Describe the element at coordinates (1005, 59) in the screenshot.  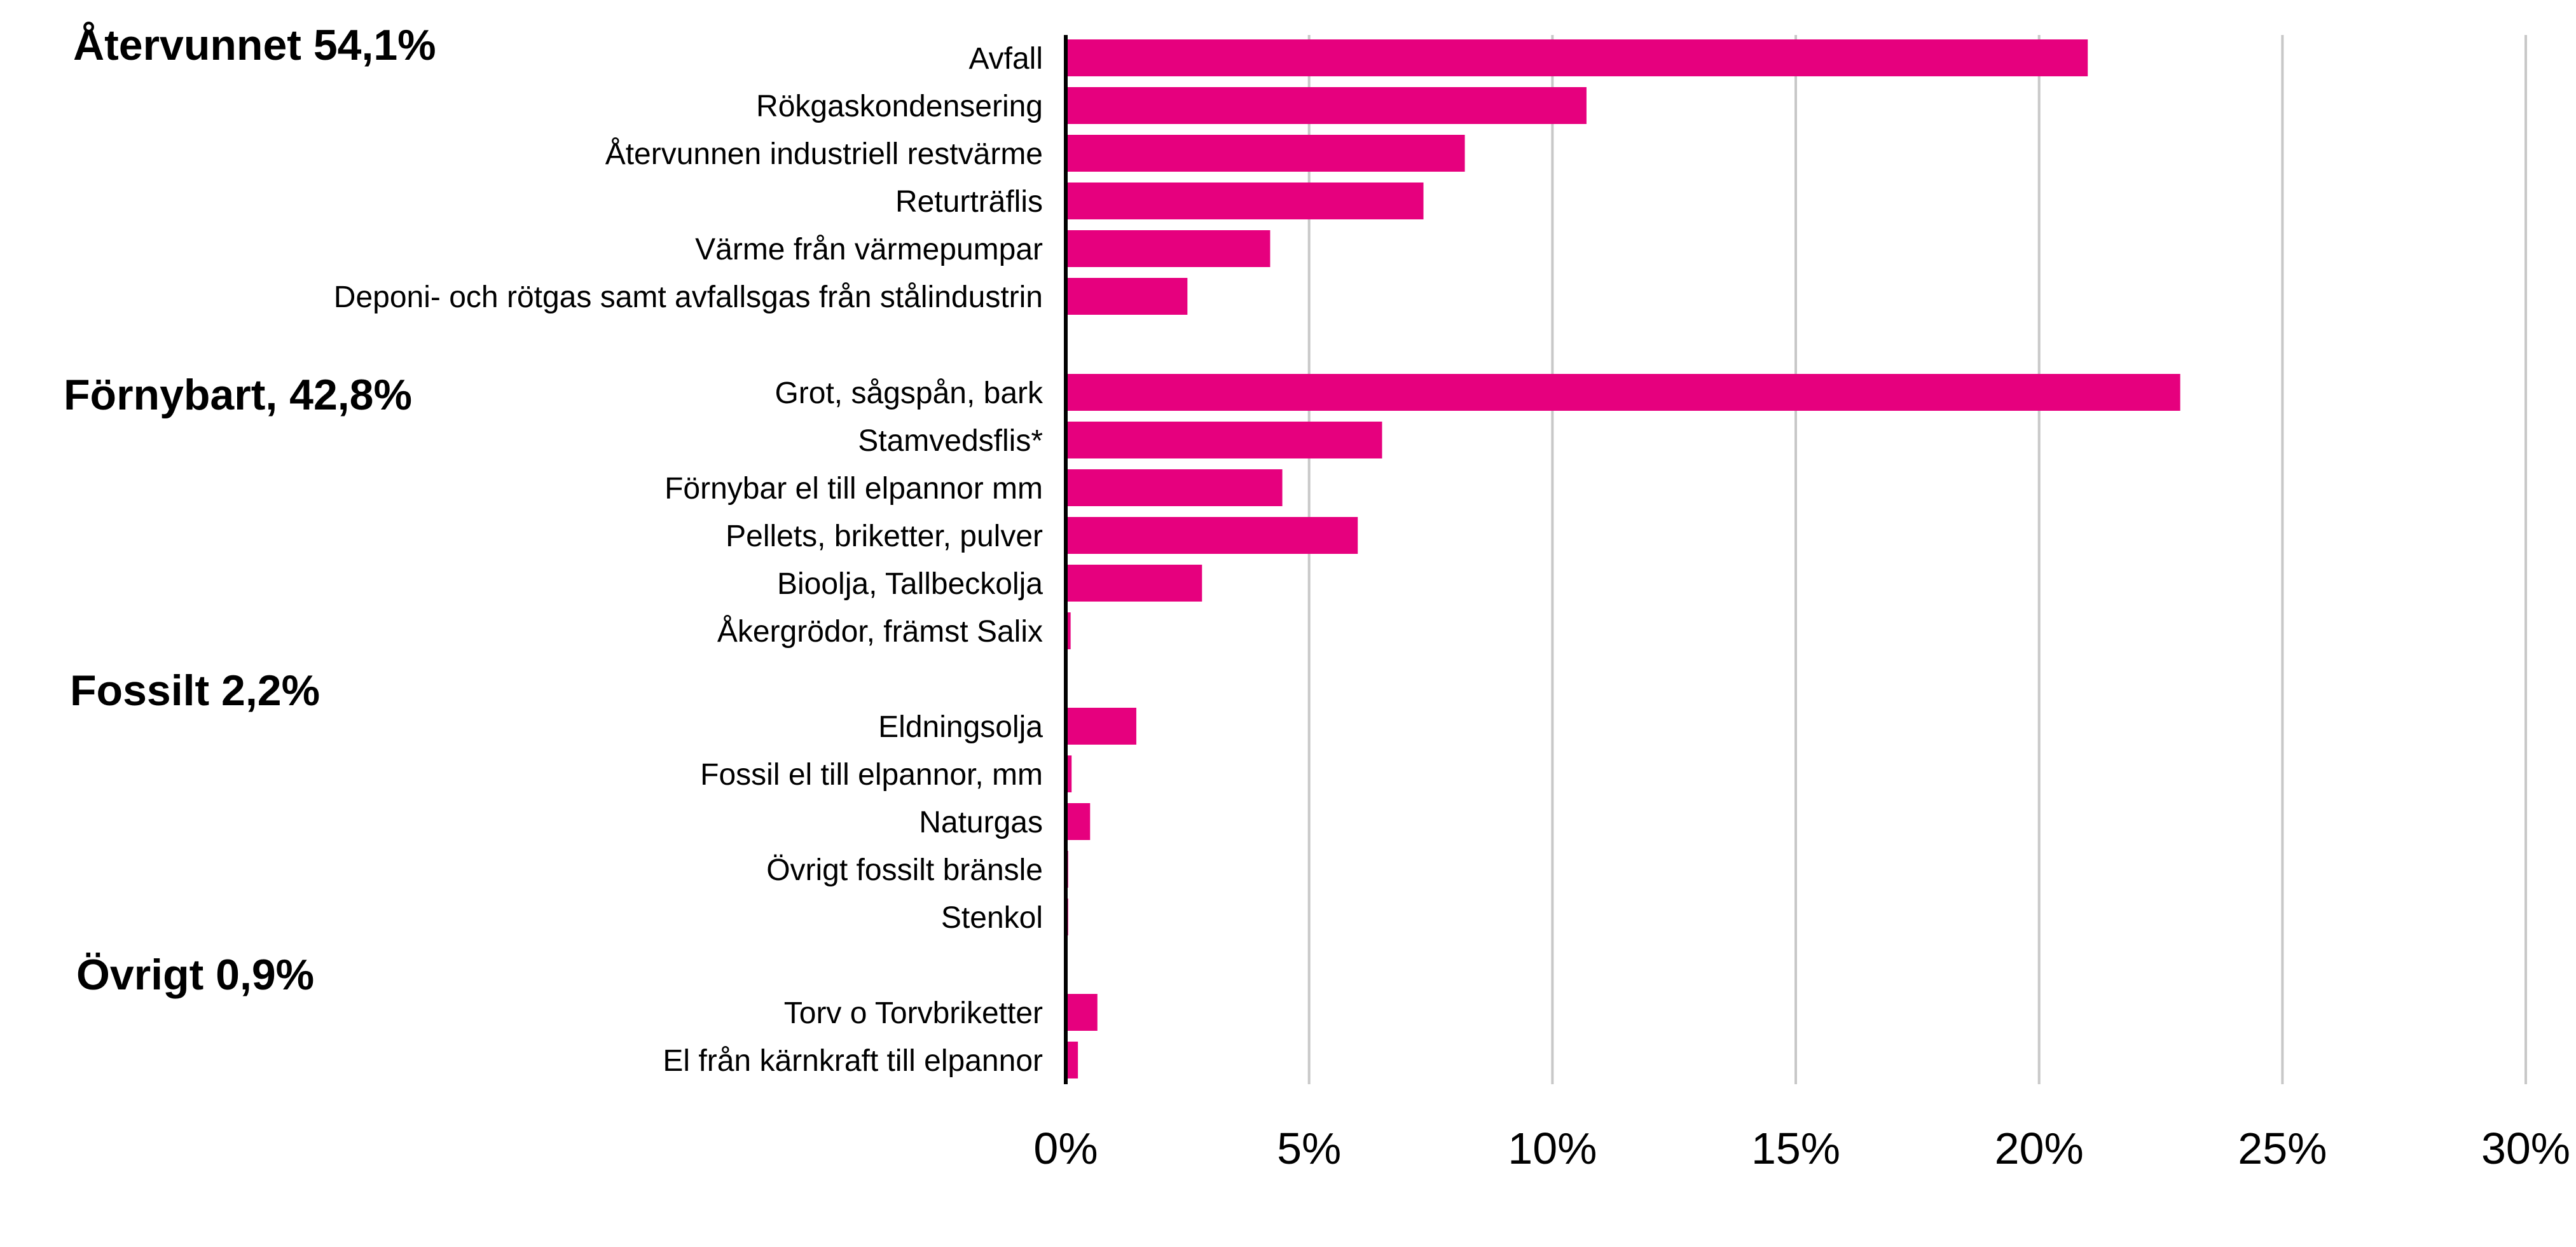
I see `category-label: Avfall` at that location.